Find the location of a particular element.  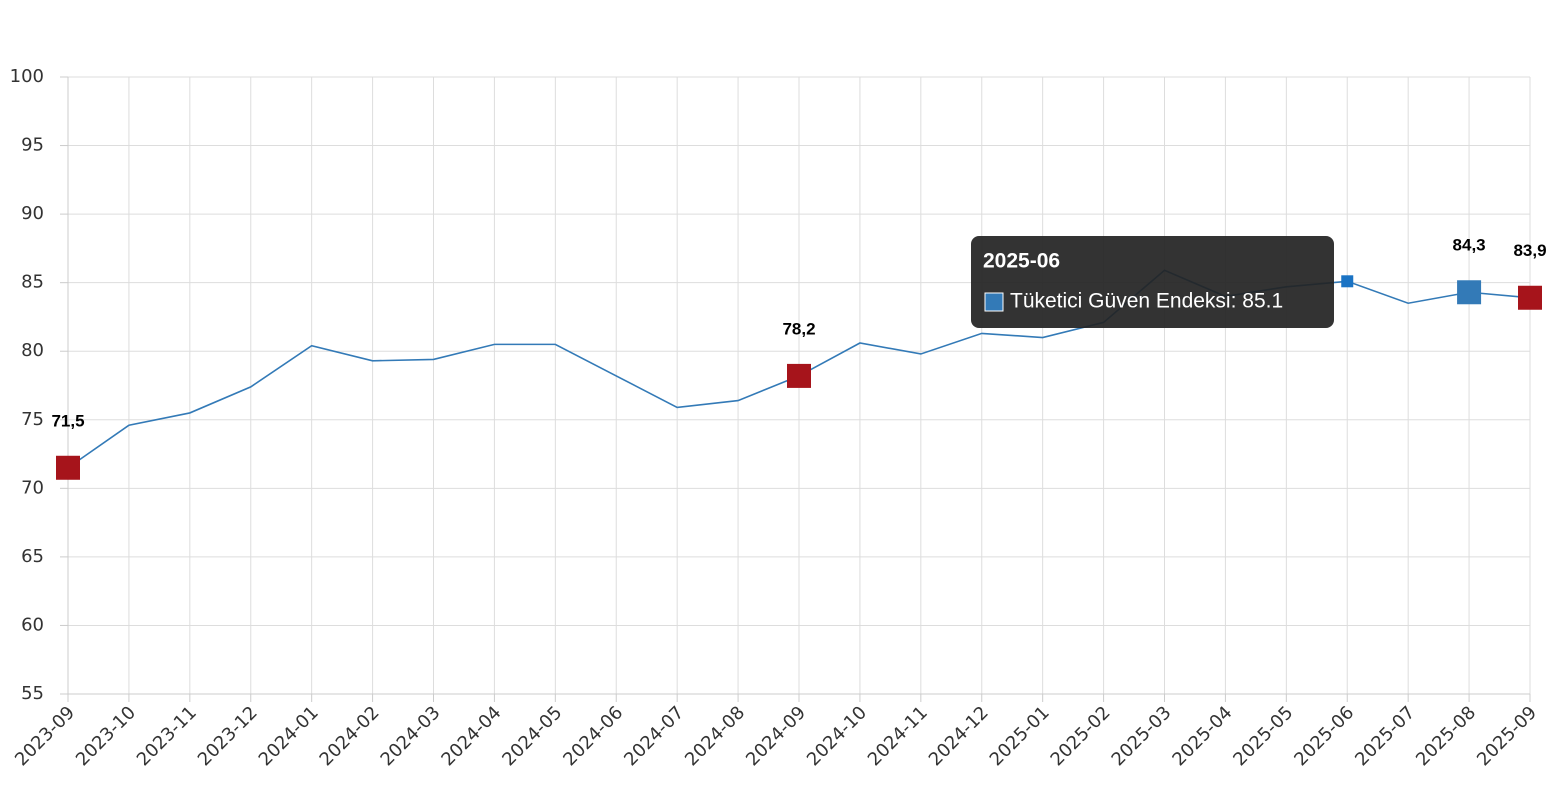

x-tick-label: 2024-09 is located at coordinates (776, 736).